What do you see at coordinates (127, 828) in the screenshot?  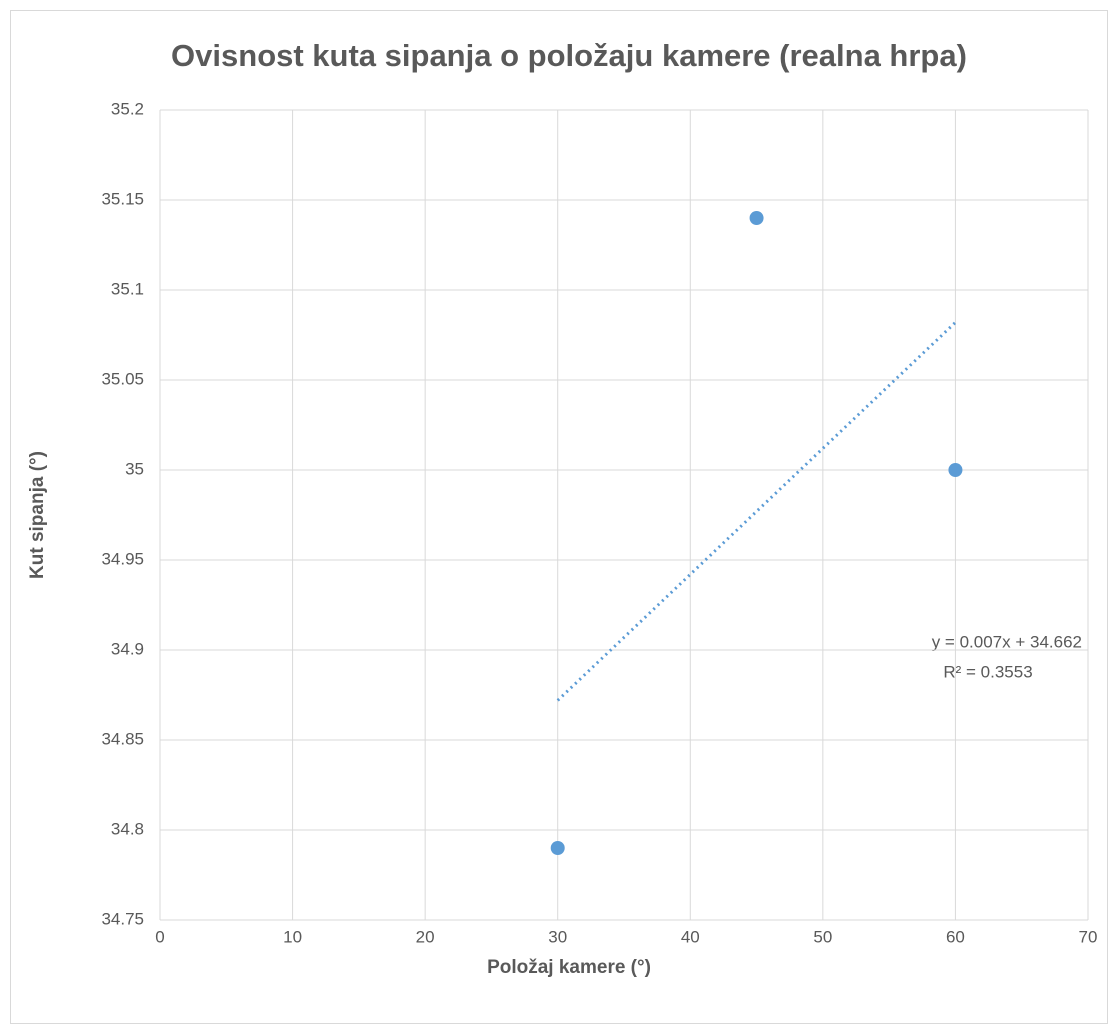 I see `y-tick-label: 34.8` at bounding box center [127, 828].